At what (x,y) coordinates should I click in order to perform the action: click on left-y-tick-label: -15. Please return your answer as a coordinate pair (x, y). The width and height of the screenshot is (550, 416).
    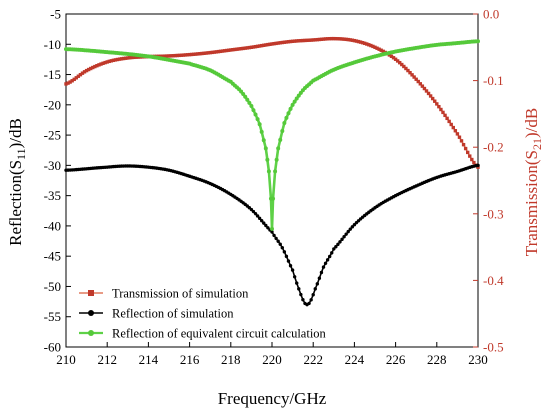
    Looking at the image, I should click on (52, 74).